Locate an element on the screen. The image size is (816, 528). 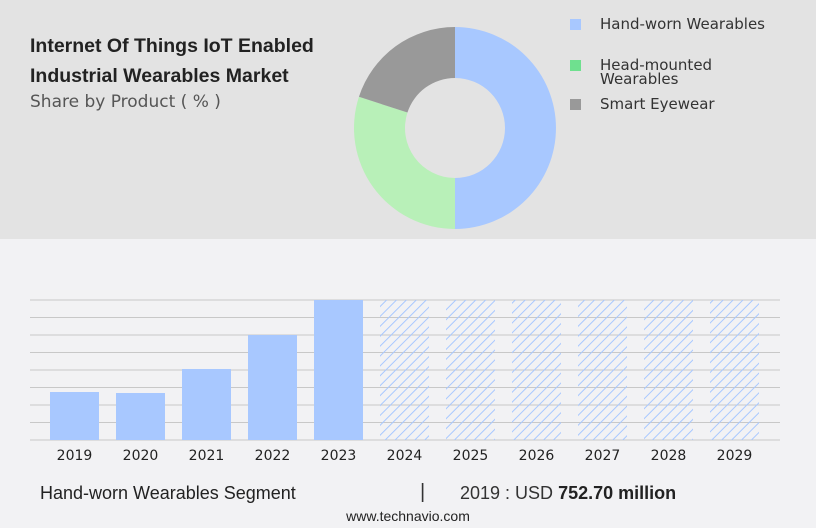
segment-value: 2019 : USD 752.70 million is located at coordinates (568, 493).